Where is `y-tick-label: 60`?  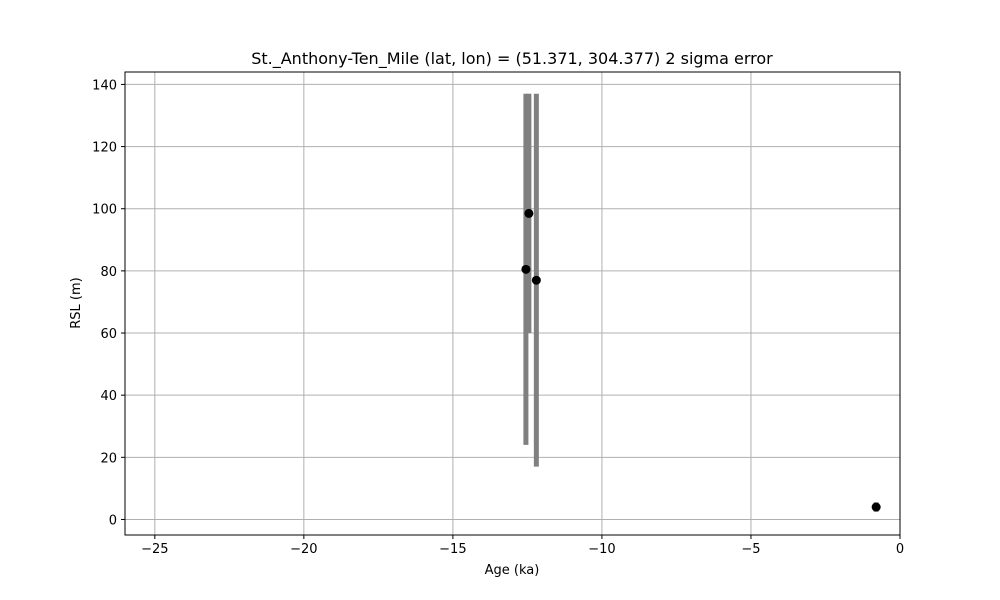 y-tick-label: 60 is located at coordinates (108, 334).